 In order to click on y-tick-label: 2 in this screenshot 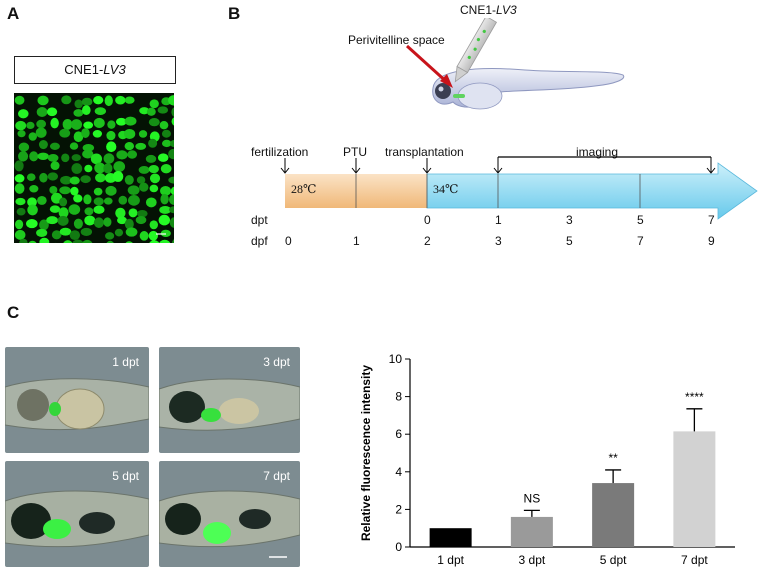, I will do `click(398, 509)`.